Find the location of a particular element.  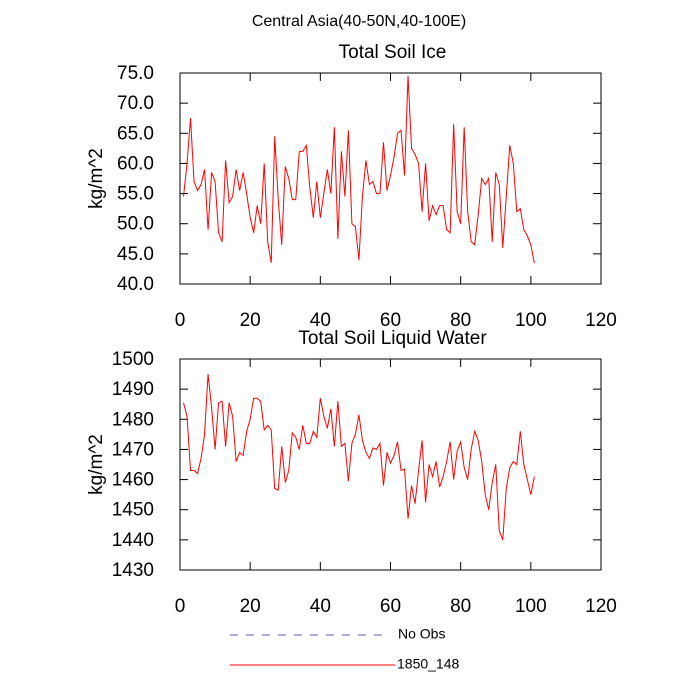

y-tick-label: 1490 is located at coordinates (133, 389).